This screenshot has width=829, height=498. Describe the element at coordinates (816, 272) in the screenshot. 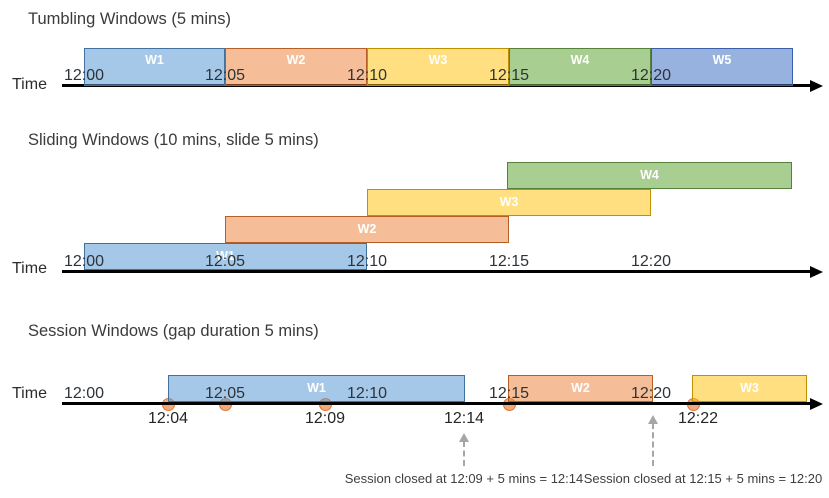

I see `time-axis-arrowhead-icon-sliding` at that location.